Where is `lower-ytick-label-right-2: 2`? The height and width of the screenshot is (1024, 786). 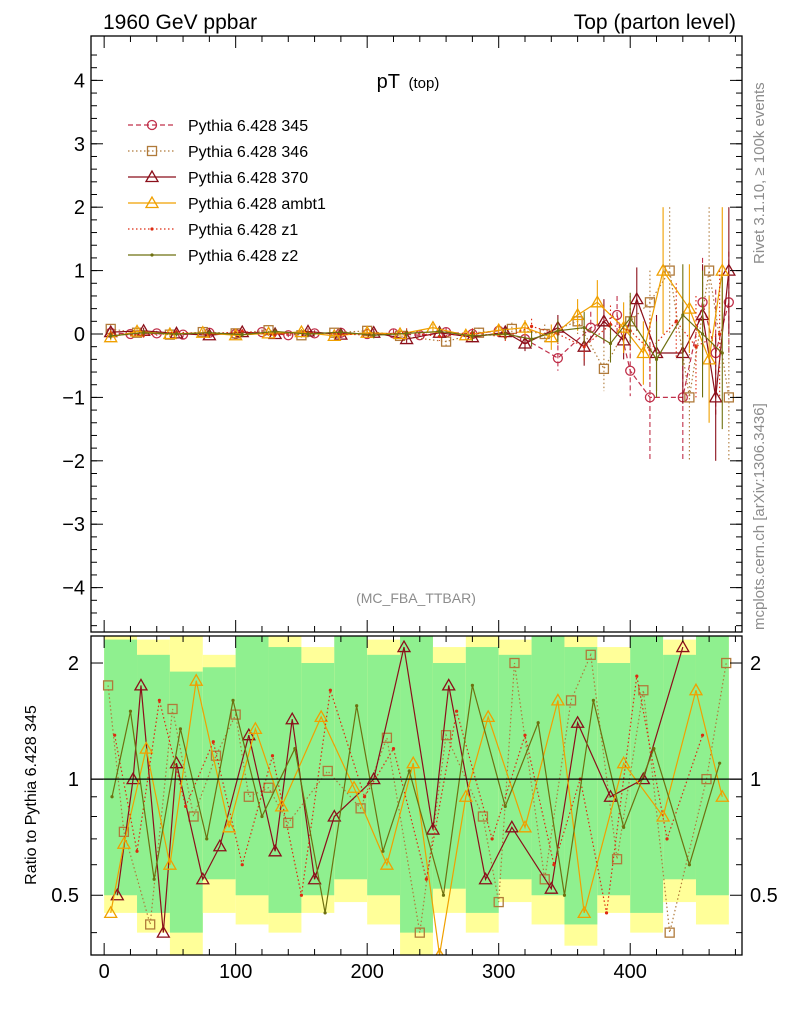
lower-ytick-label-right-2: 2 is located at coordinates (755, 664).